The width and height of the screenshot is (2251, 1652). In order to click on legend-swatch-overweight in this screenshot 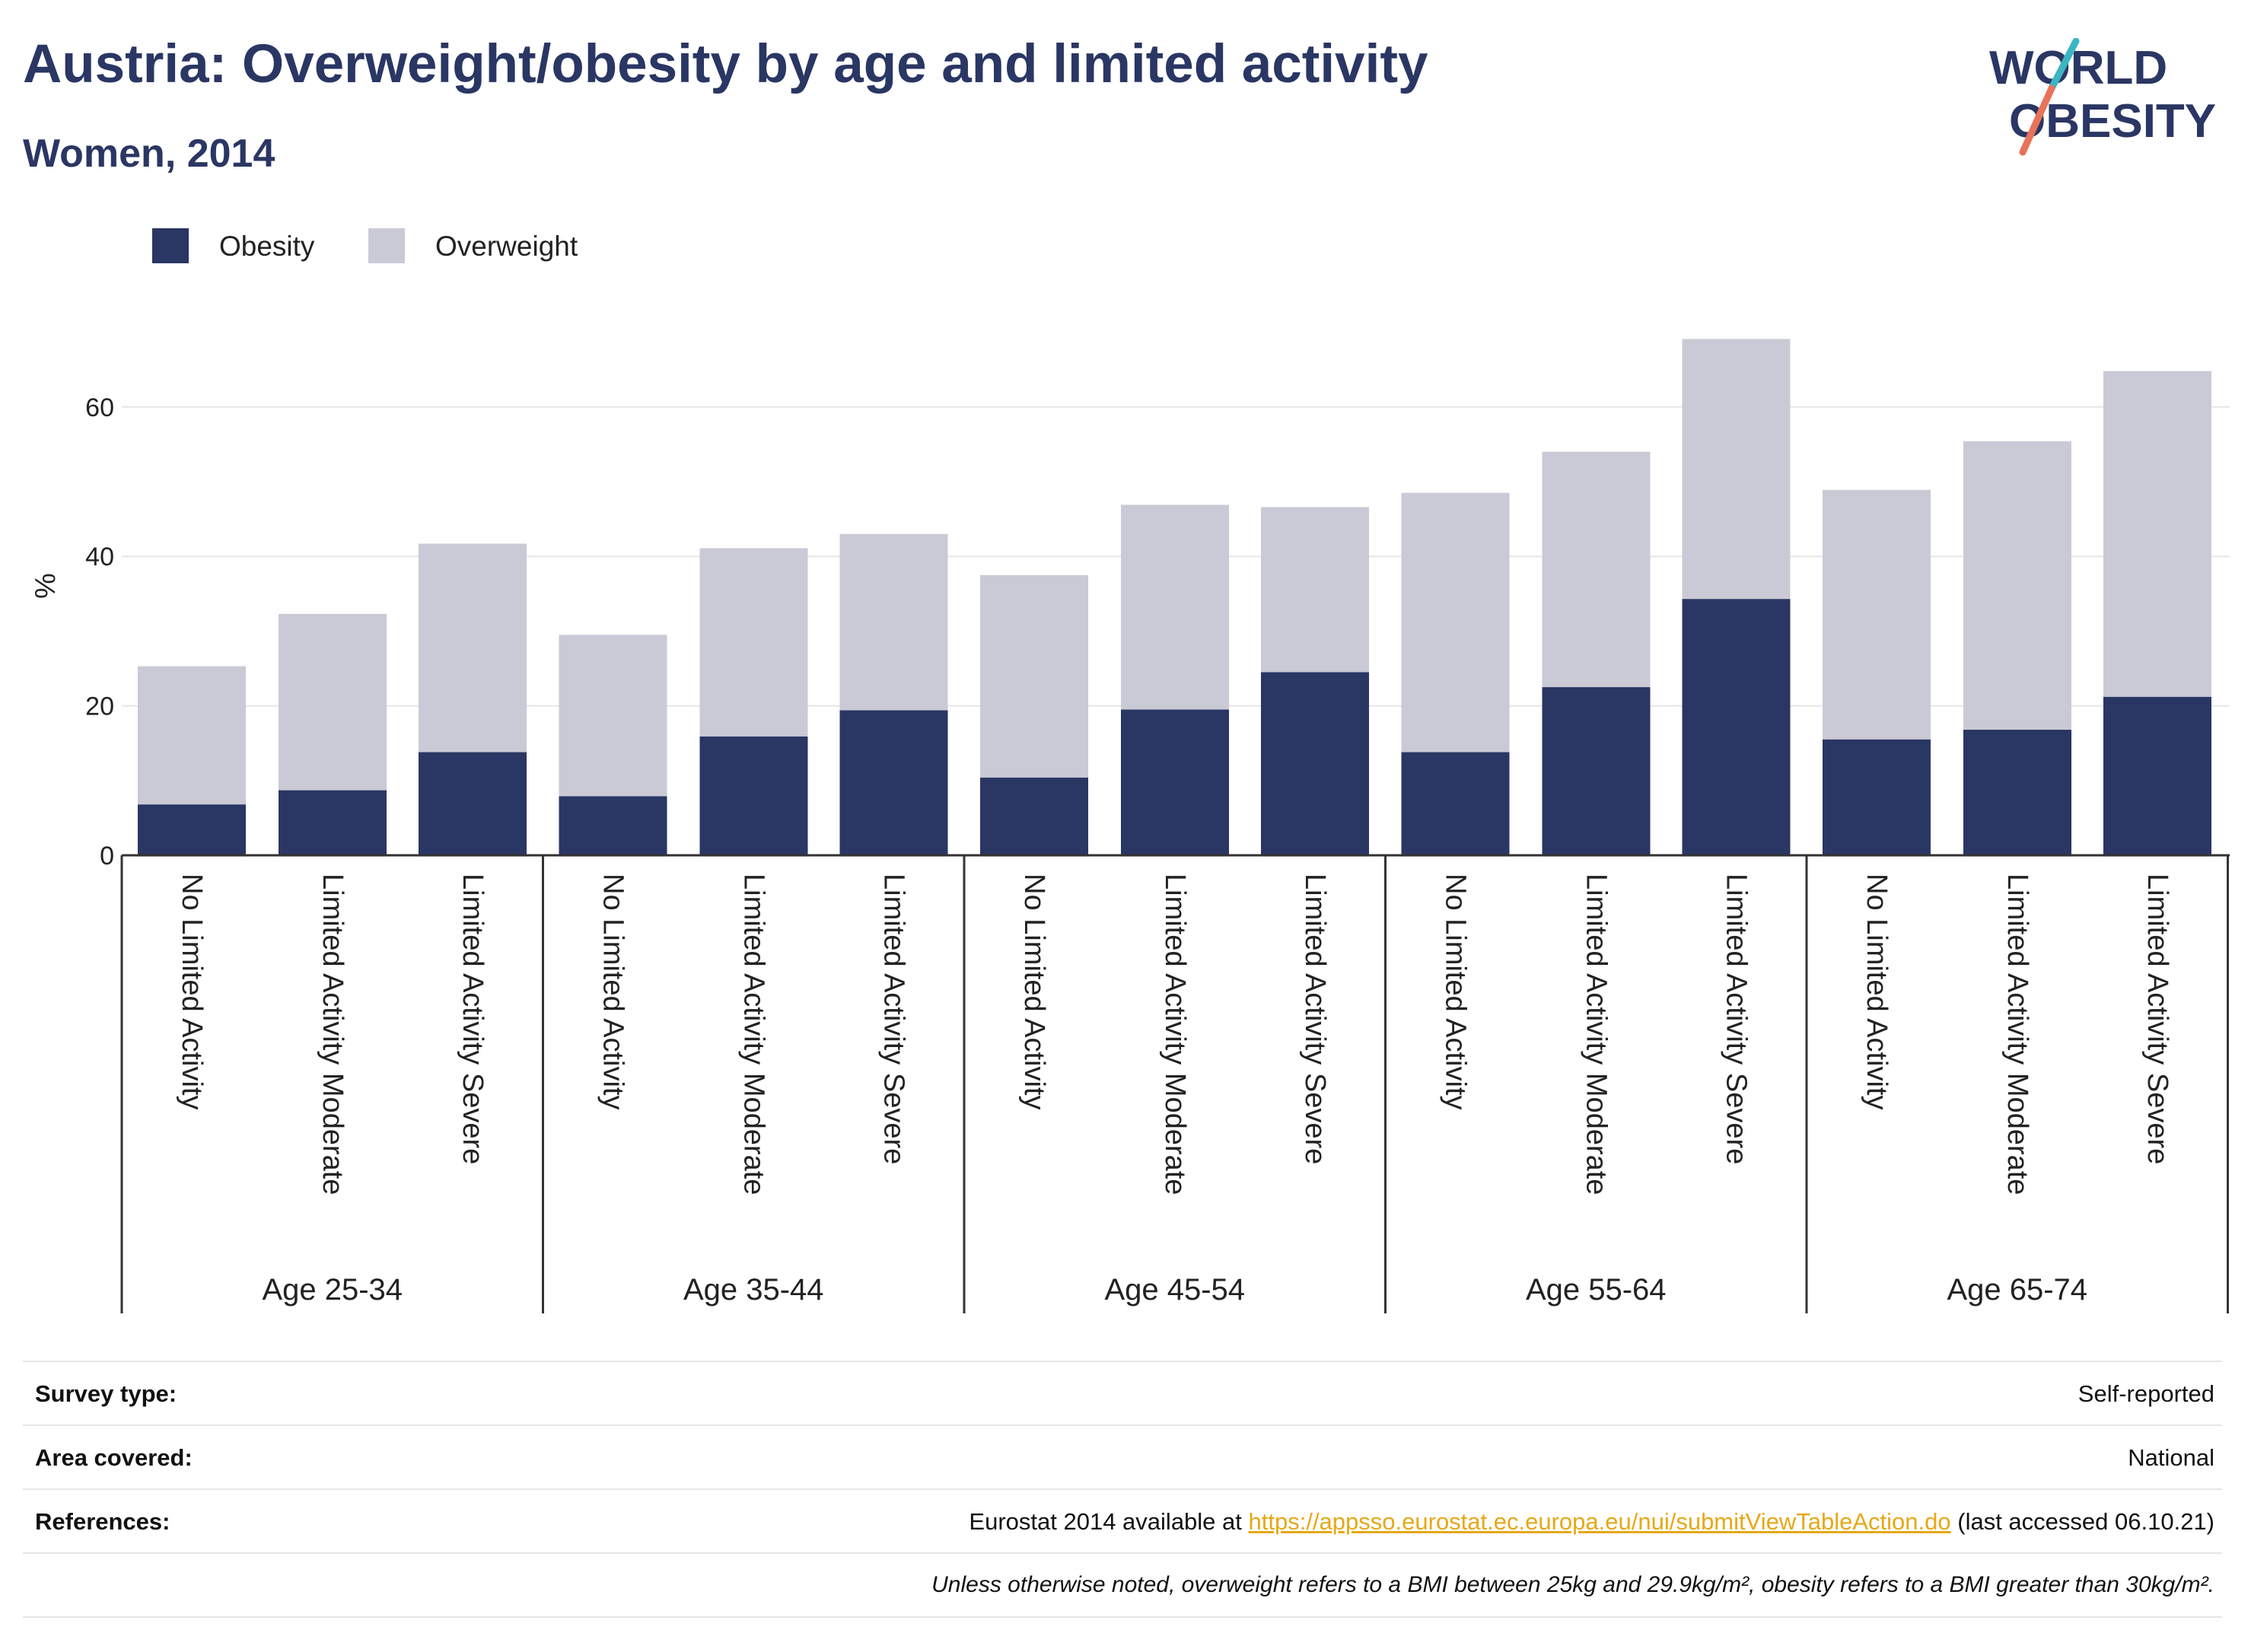, I will do `click(386, 245)`.